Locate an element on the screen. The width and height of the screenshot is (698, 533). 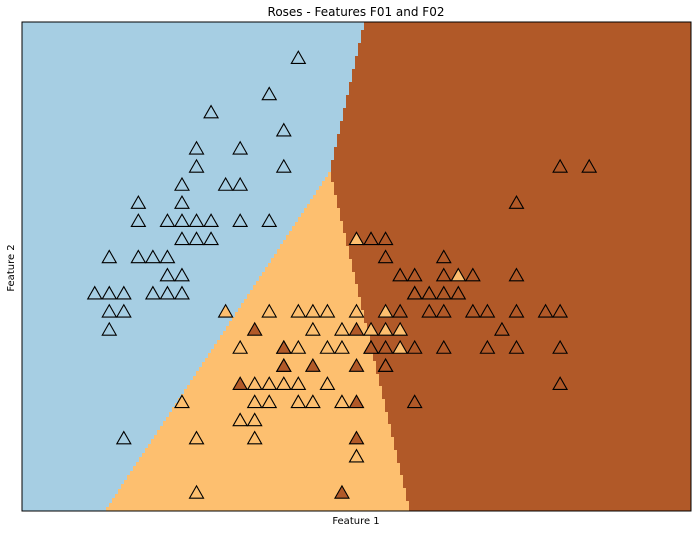
chart-title: Roses - Features F01 and F02 is located at coordinates (356, 12).